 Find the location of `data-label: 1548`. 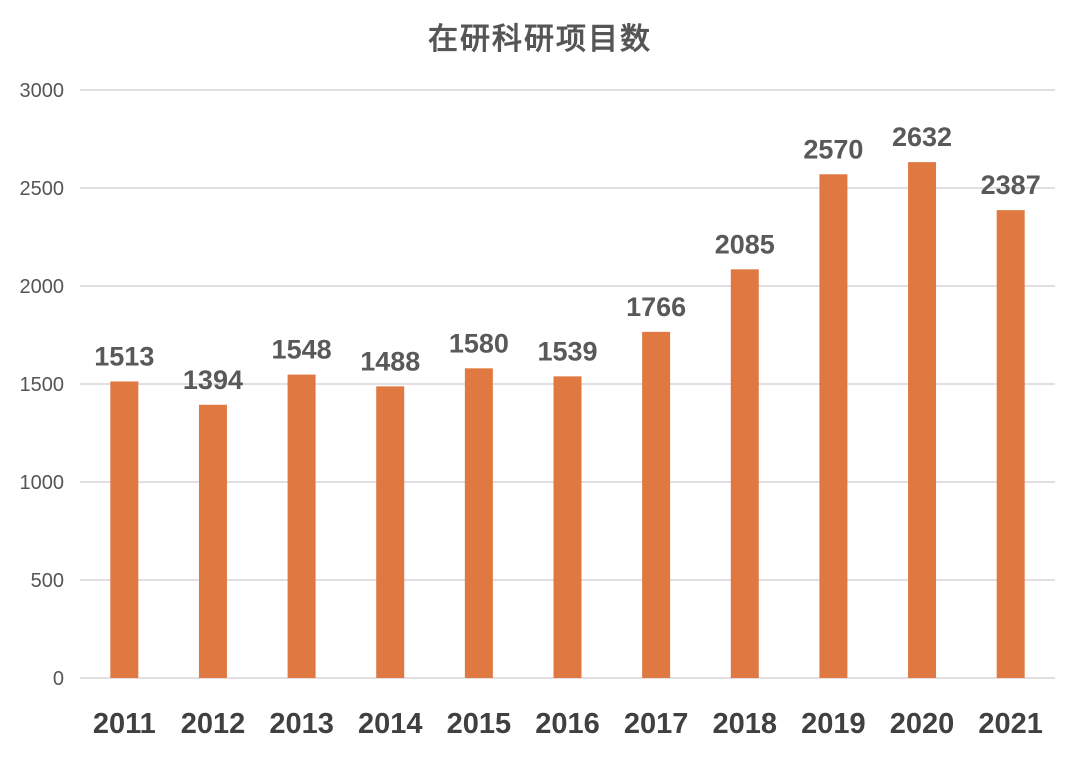

data-label: 1548 is located at coordinates (302, 350).